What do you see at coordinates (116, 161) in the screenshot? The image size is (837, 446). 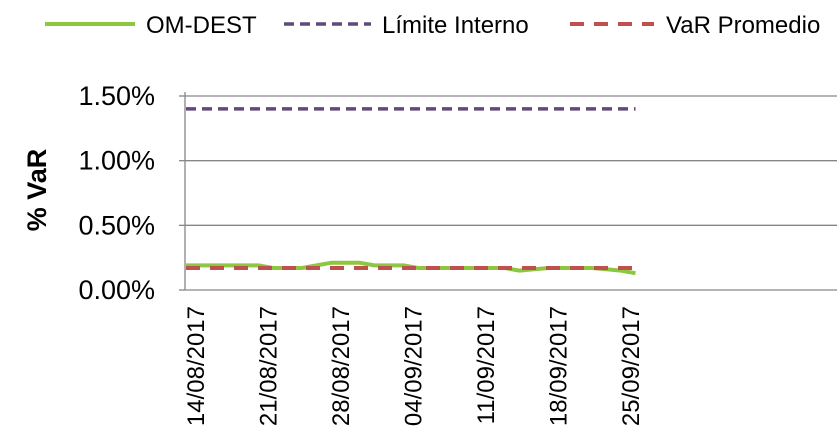 I see `y-tick-label: 1.00%` at bounding box center [116, 161].